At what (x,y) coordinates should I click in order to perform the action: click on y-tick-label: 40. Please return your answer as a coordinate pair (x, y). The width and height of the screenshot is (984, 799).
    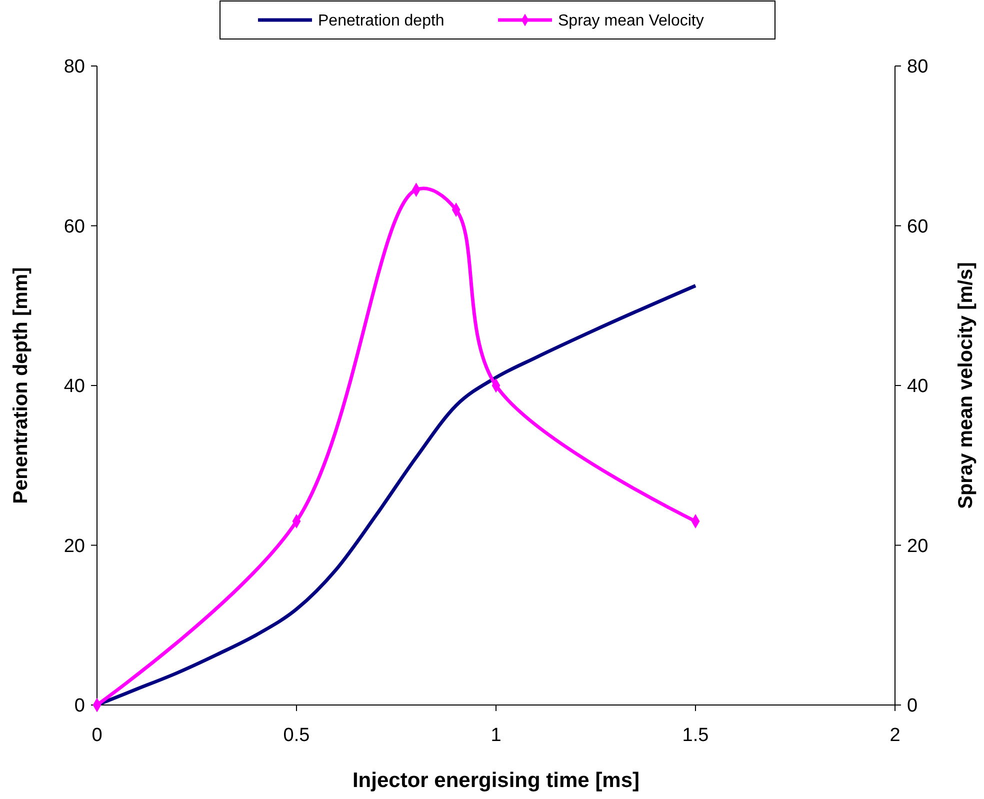
    Looking at the image, I should click on (74, 387).